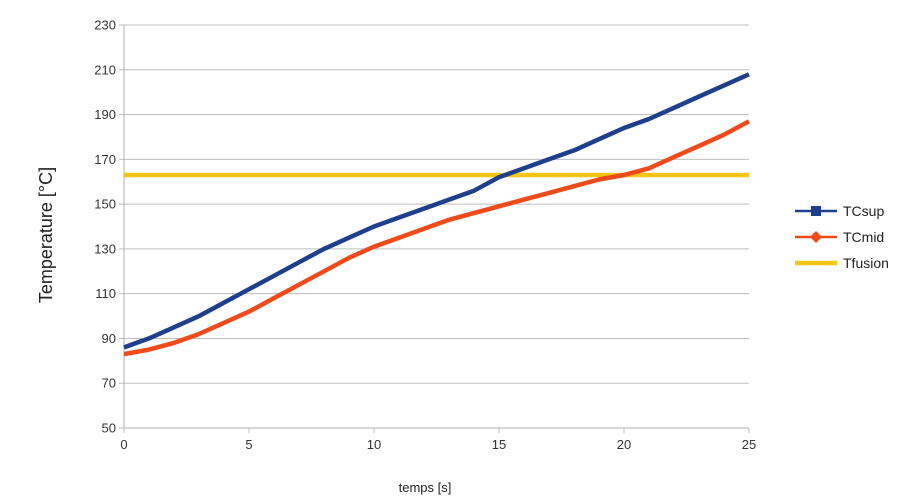  Describe the element at coordinates (816, 237) in the screenshot. I see `legend-marker-diamond` at that location.